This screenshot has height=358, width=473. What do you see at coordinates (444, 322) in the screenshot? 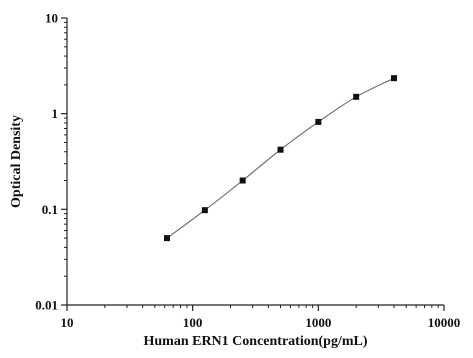
I see `x-tick-label: 10000` at bounding box center [444, 322].